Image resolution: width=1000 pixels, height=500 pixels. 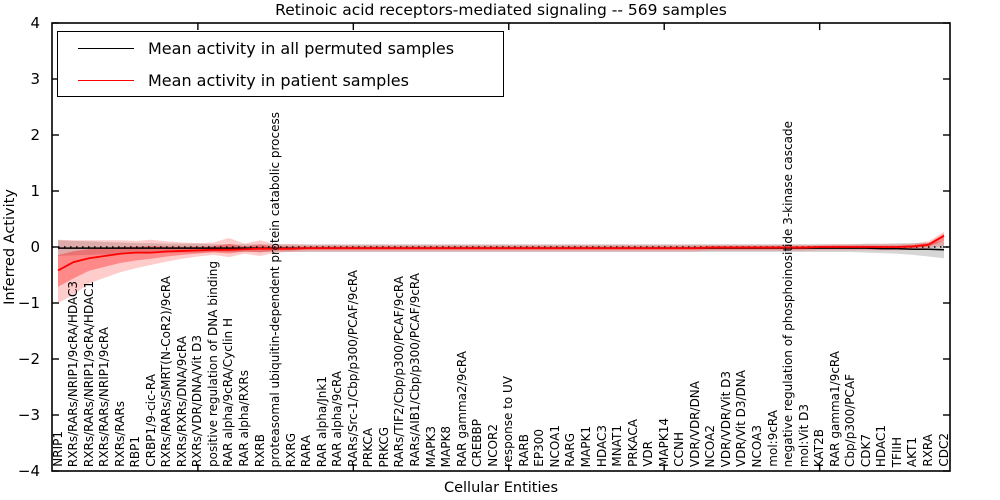 What do you see at coordinates (35, 23) in the screenshot?
I see `y-tick-label: 4` at bounding box center [35, 23].